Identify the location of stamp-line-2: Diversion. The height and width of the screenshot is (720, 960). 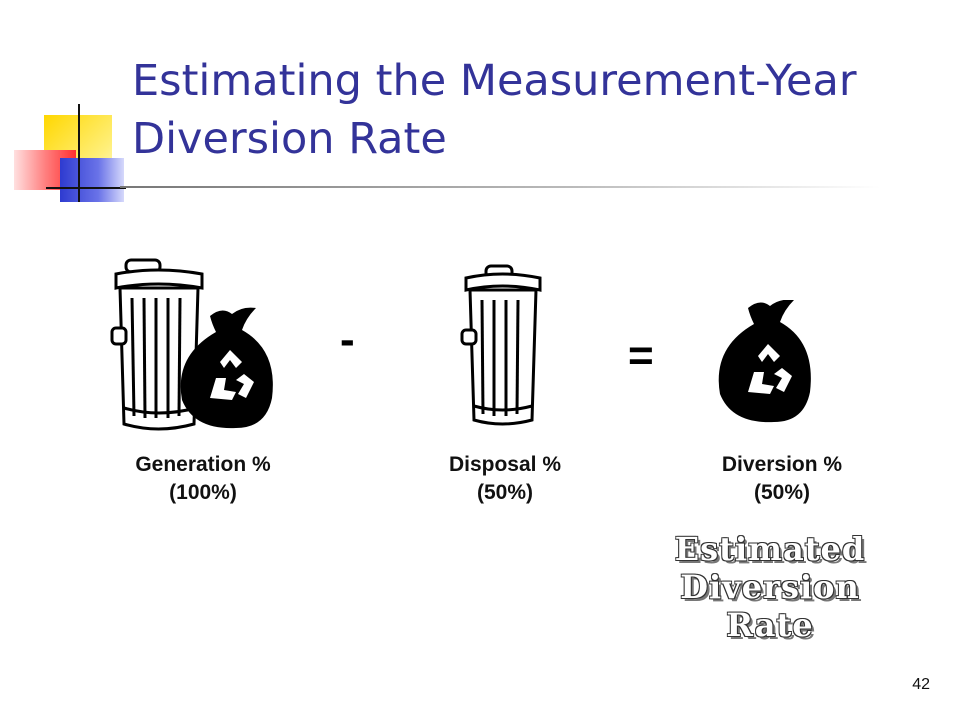
(770, 587).